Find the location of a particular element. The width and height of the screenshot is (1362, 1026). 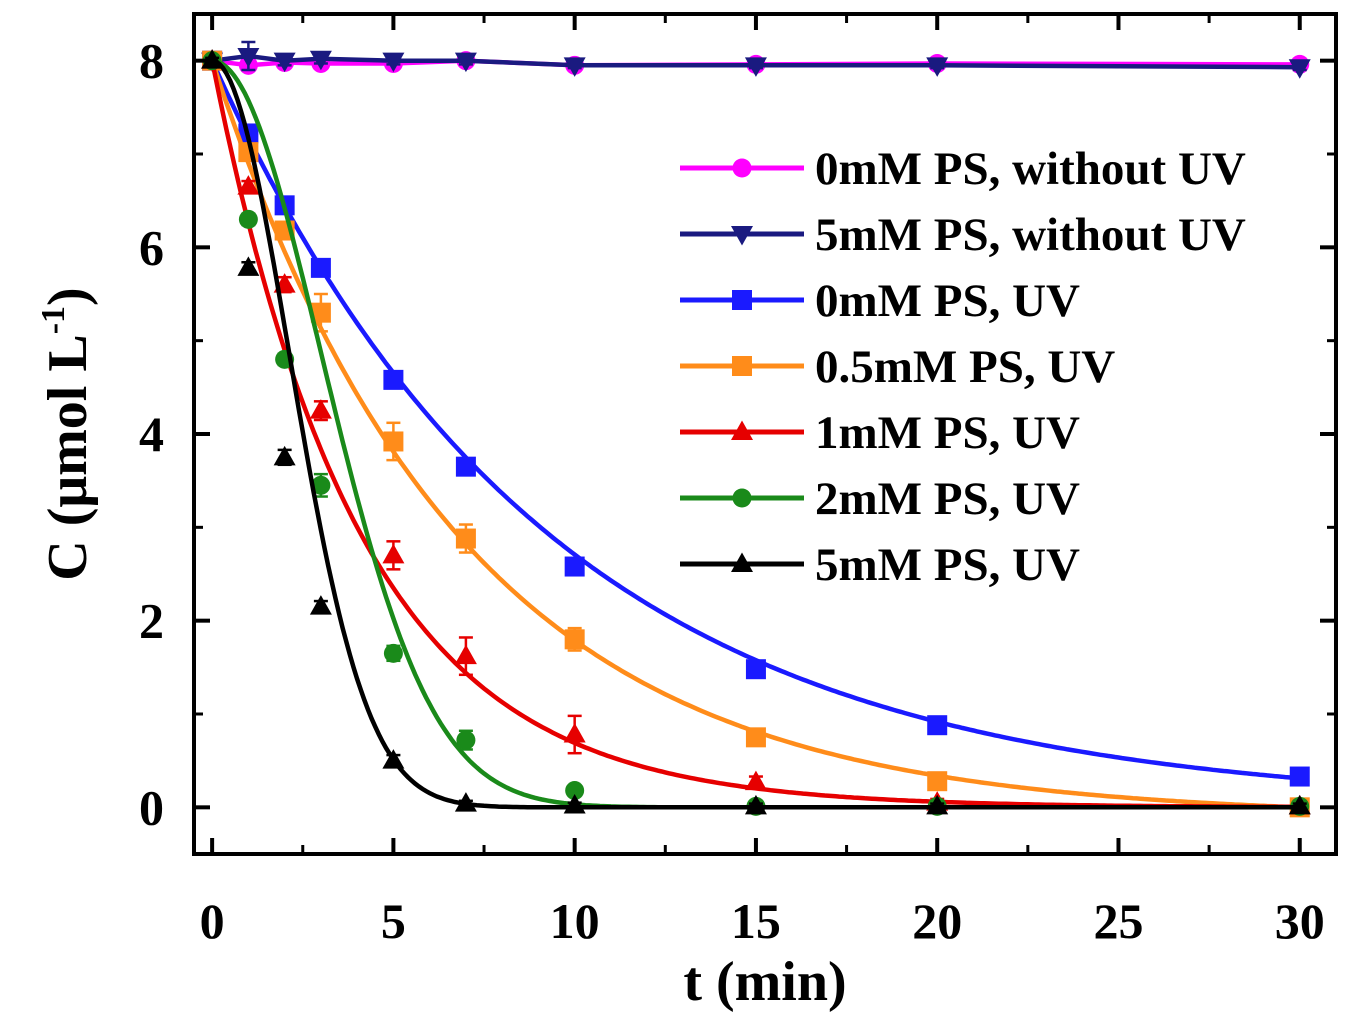

y-axis-title-sup: -1 is located at coordinates (53, 320).